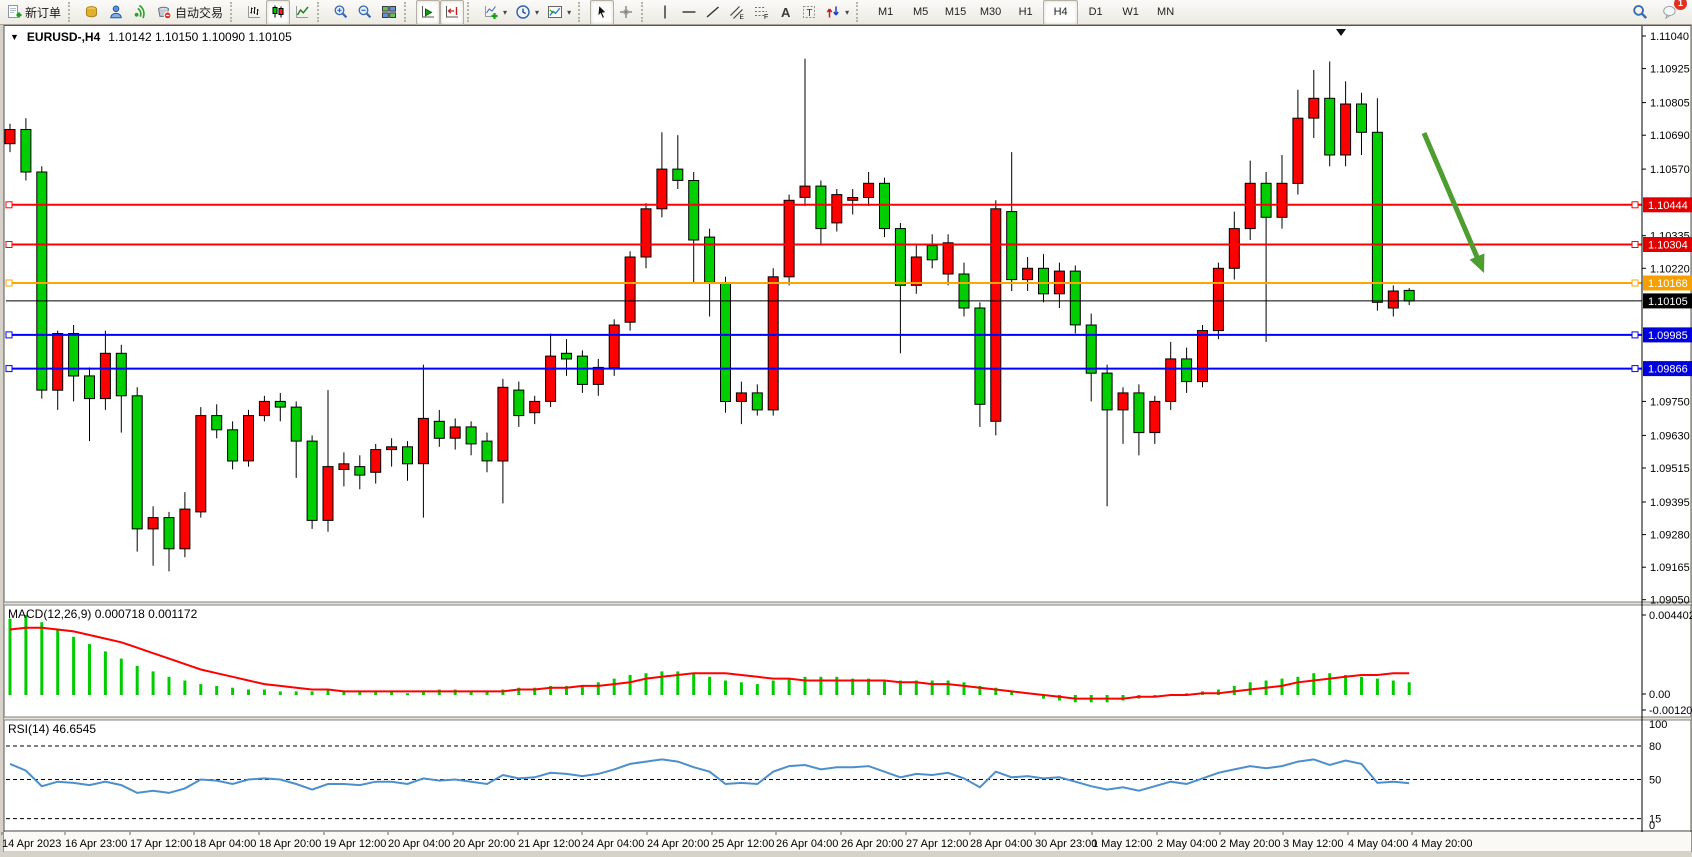 This screenshot has height=857, width=1692. Describe the element at coordinates (1672, 12) in the screenshot. I see `chat-button: 1` at that location.